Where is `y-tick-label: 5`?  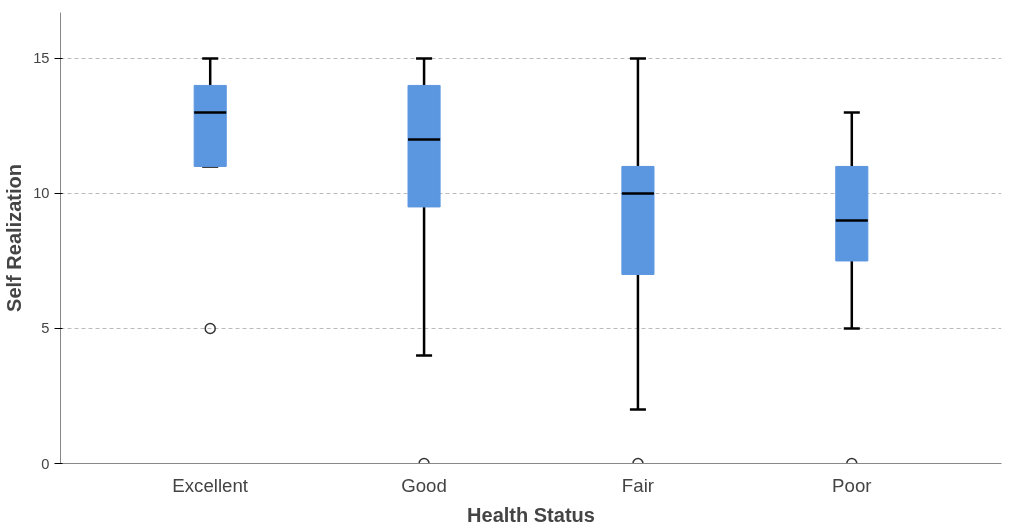
y-tick-label: 5 is located at coordinates (45, 328).